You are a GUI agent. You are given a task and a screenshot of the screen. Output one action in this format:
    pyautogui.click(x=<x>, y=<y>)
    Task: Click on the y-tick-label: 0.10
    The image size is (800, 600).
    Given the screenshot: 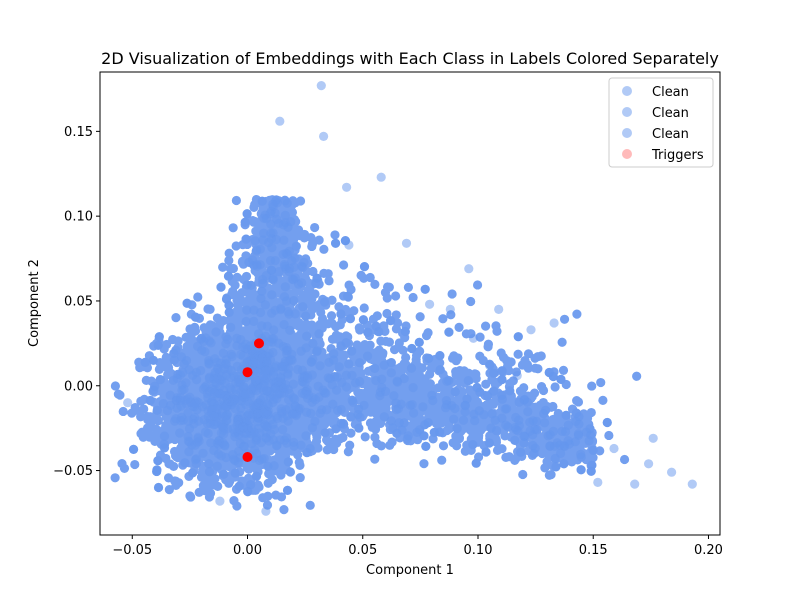 What is the action you would take?
    pyautogui.click(x=78, y=217)
    